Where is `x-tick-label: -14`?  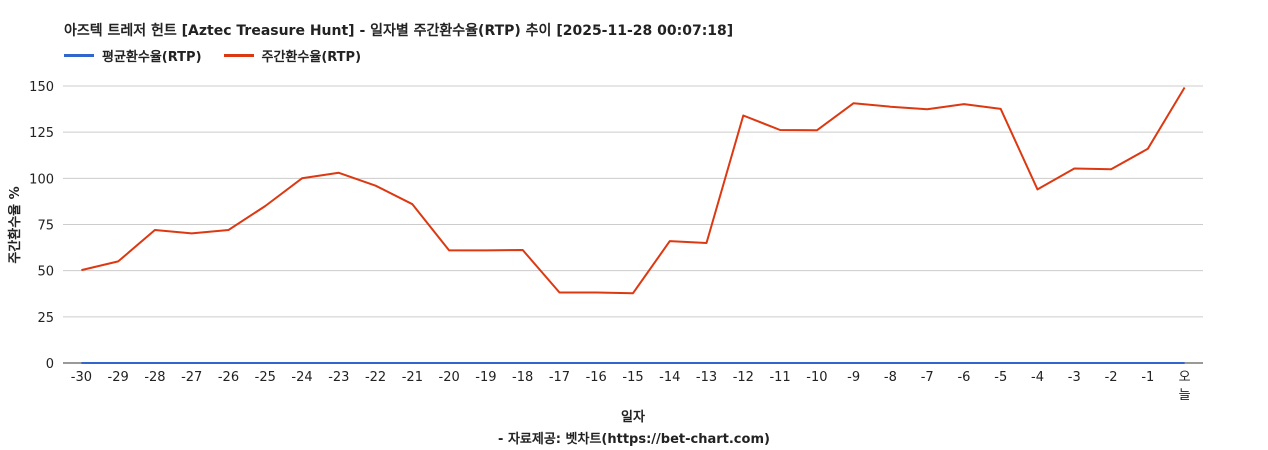 x-tick-label: -14 is located at coordinates (669, 377).